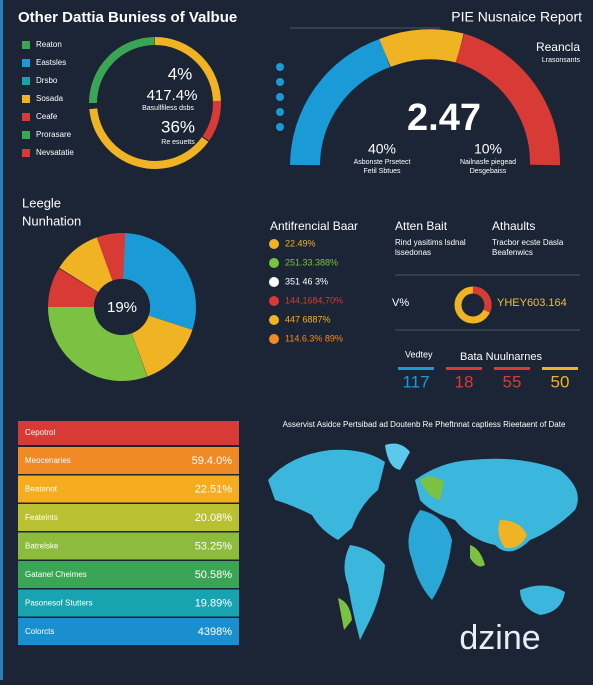  Describe the element at coordinates (59, 603) in the screenshot. I see `bar-label: Pasonesof Stutters` at that location.